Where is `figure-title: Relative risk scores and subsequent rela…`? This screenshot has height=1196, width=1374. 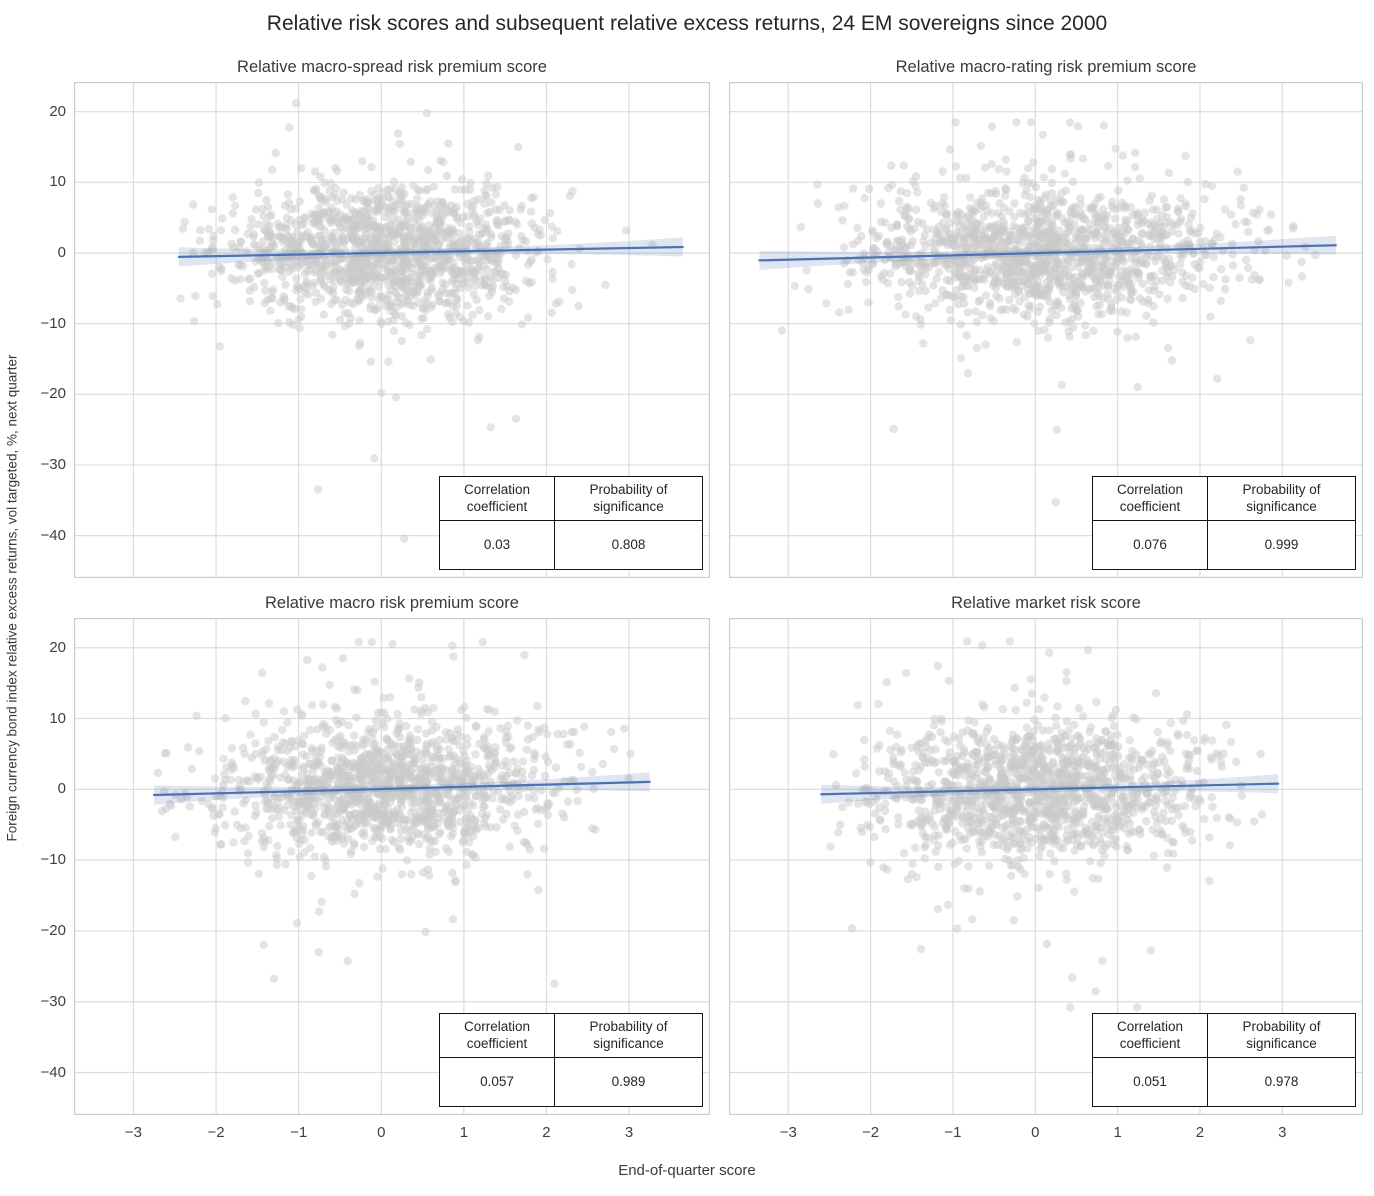 figure-title: Relative risk scores and subsequent rela… is located at coordinates (687, 23).